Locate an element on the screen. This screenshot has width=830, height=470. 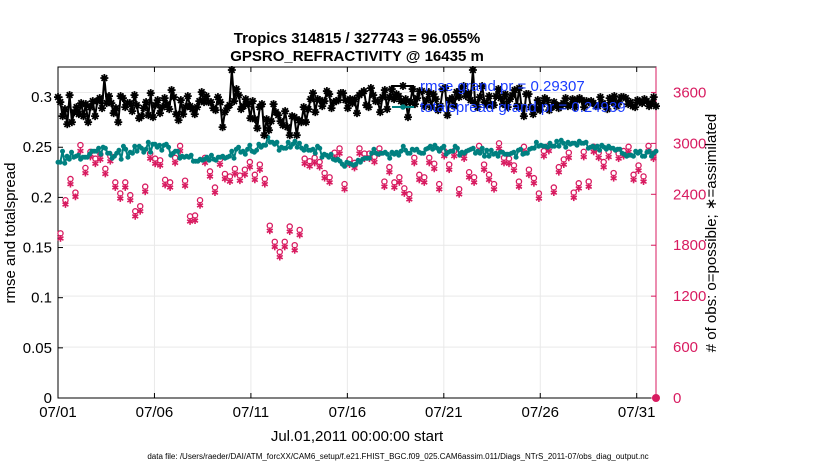
y-tick-label-right: 3600 is located at coordinates (689, 92).